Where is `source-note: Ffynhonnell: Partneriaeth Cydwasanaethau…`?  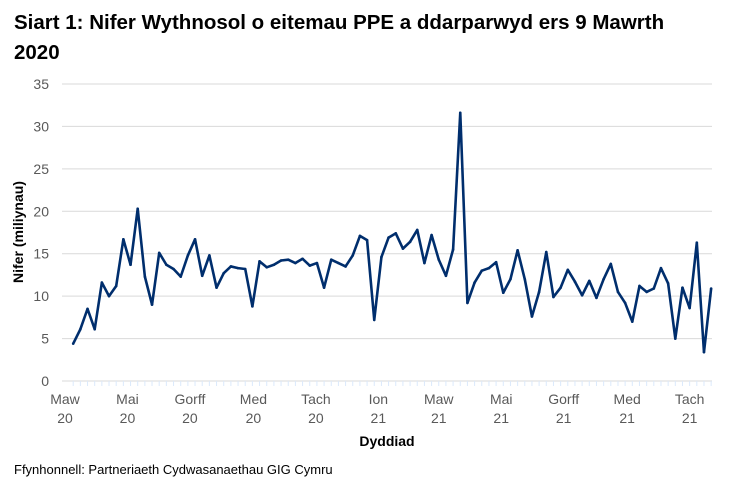 source-note: Ffynhonnell: Partneriaeth Cydwasanaethau… is located at coordinates (173, 469).